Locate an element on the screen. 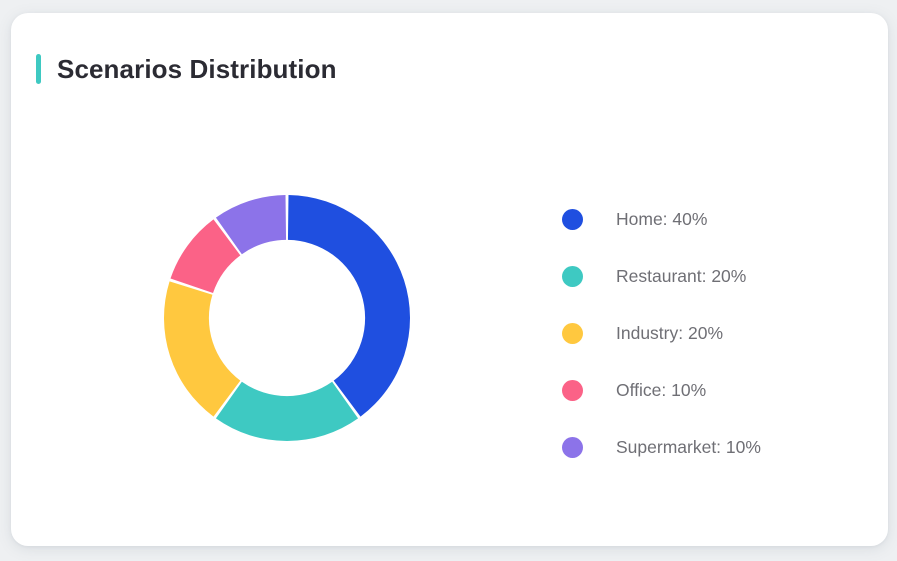 The image size is (897, 561). donut-slice-office: Office: 10% is located at coordinates (205, 256).